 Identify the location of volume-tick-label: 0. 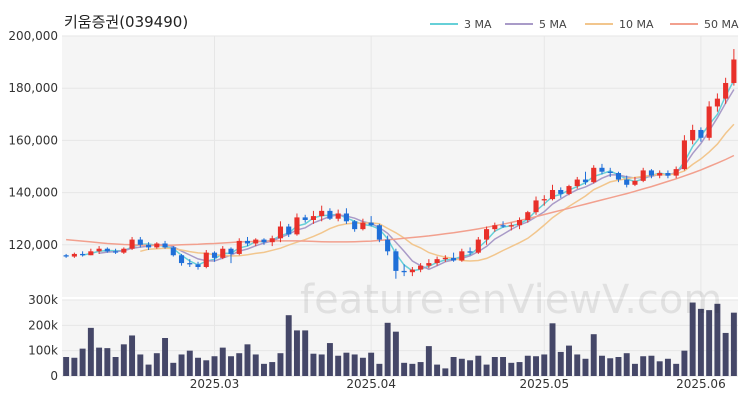
(54, 376).